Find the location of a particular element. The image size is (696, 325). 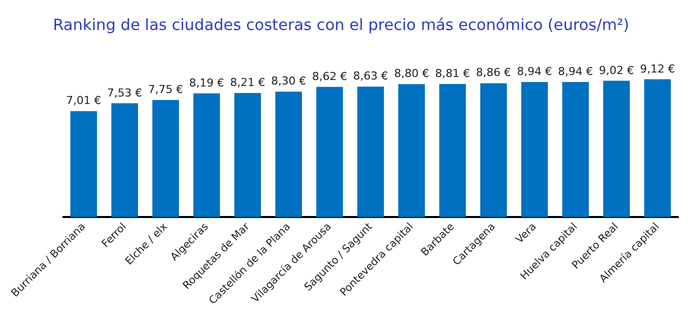

data-label: 9,02 € is located at coordinates (616, 70).